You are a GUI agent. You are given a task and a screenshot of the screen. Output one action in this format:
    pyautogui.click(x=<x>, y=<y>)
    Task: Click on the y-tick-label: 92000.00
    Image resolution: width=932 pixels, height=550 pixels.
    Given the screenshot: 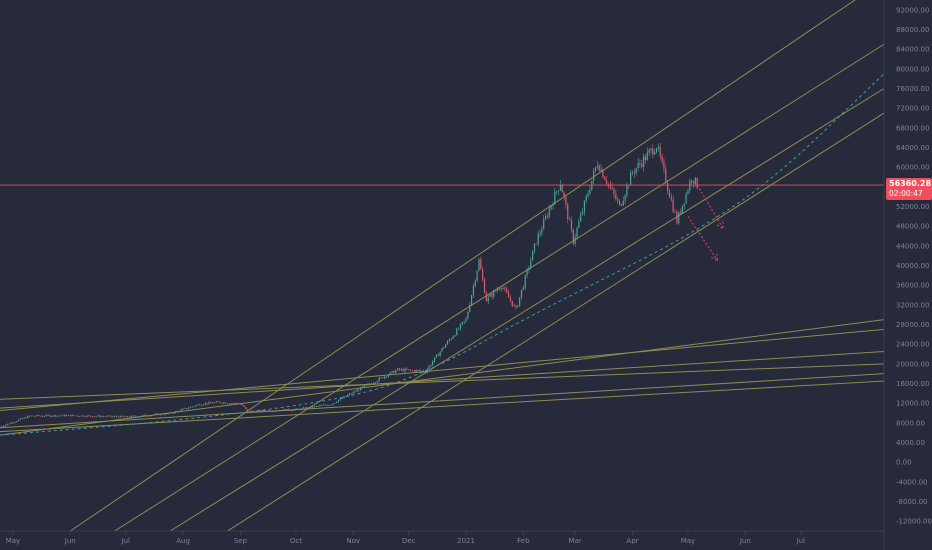 What is the action you would take?
    pyautogui.click(x=912, y=10)
    